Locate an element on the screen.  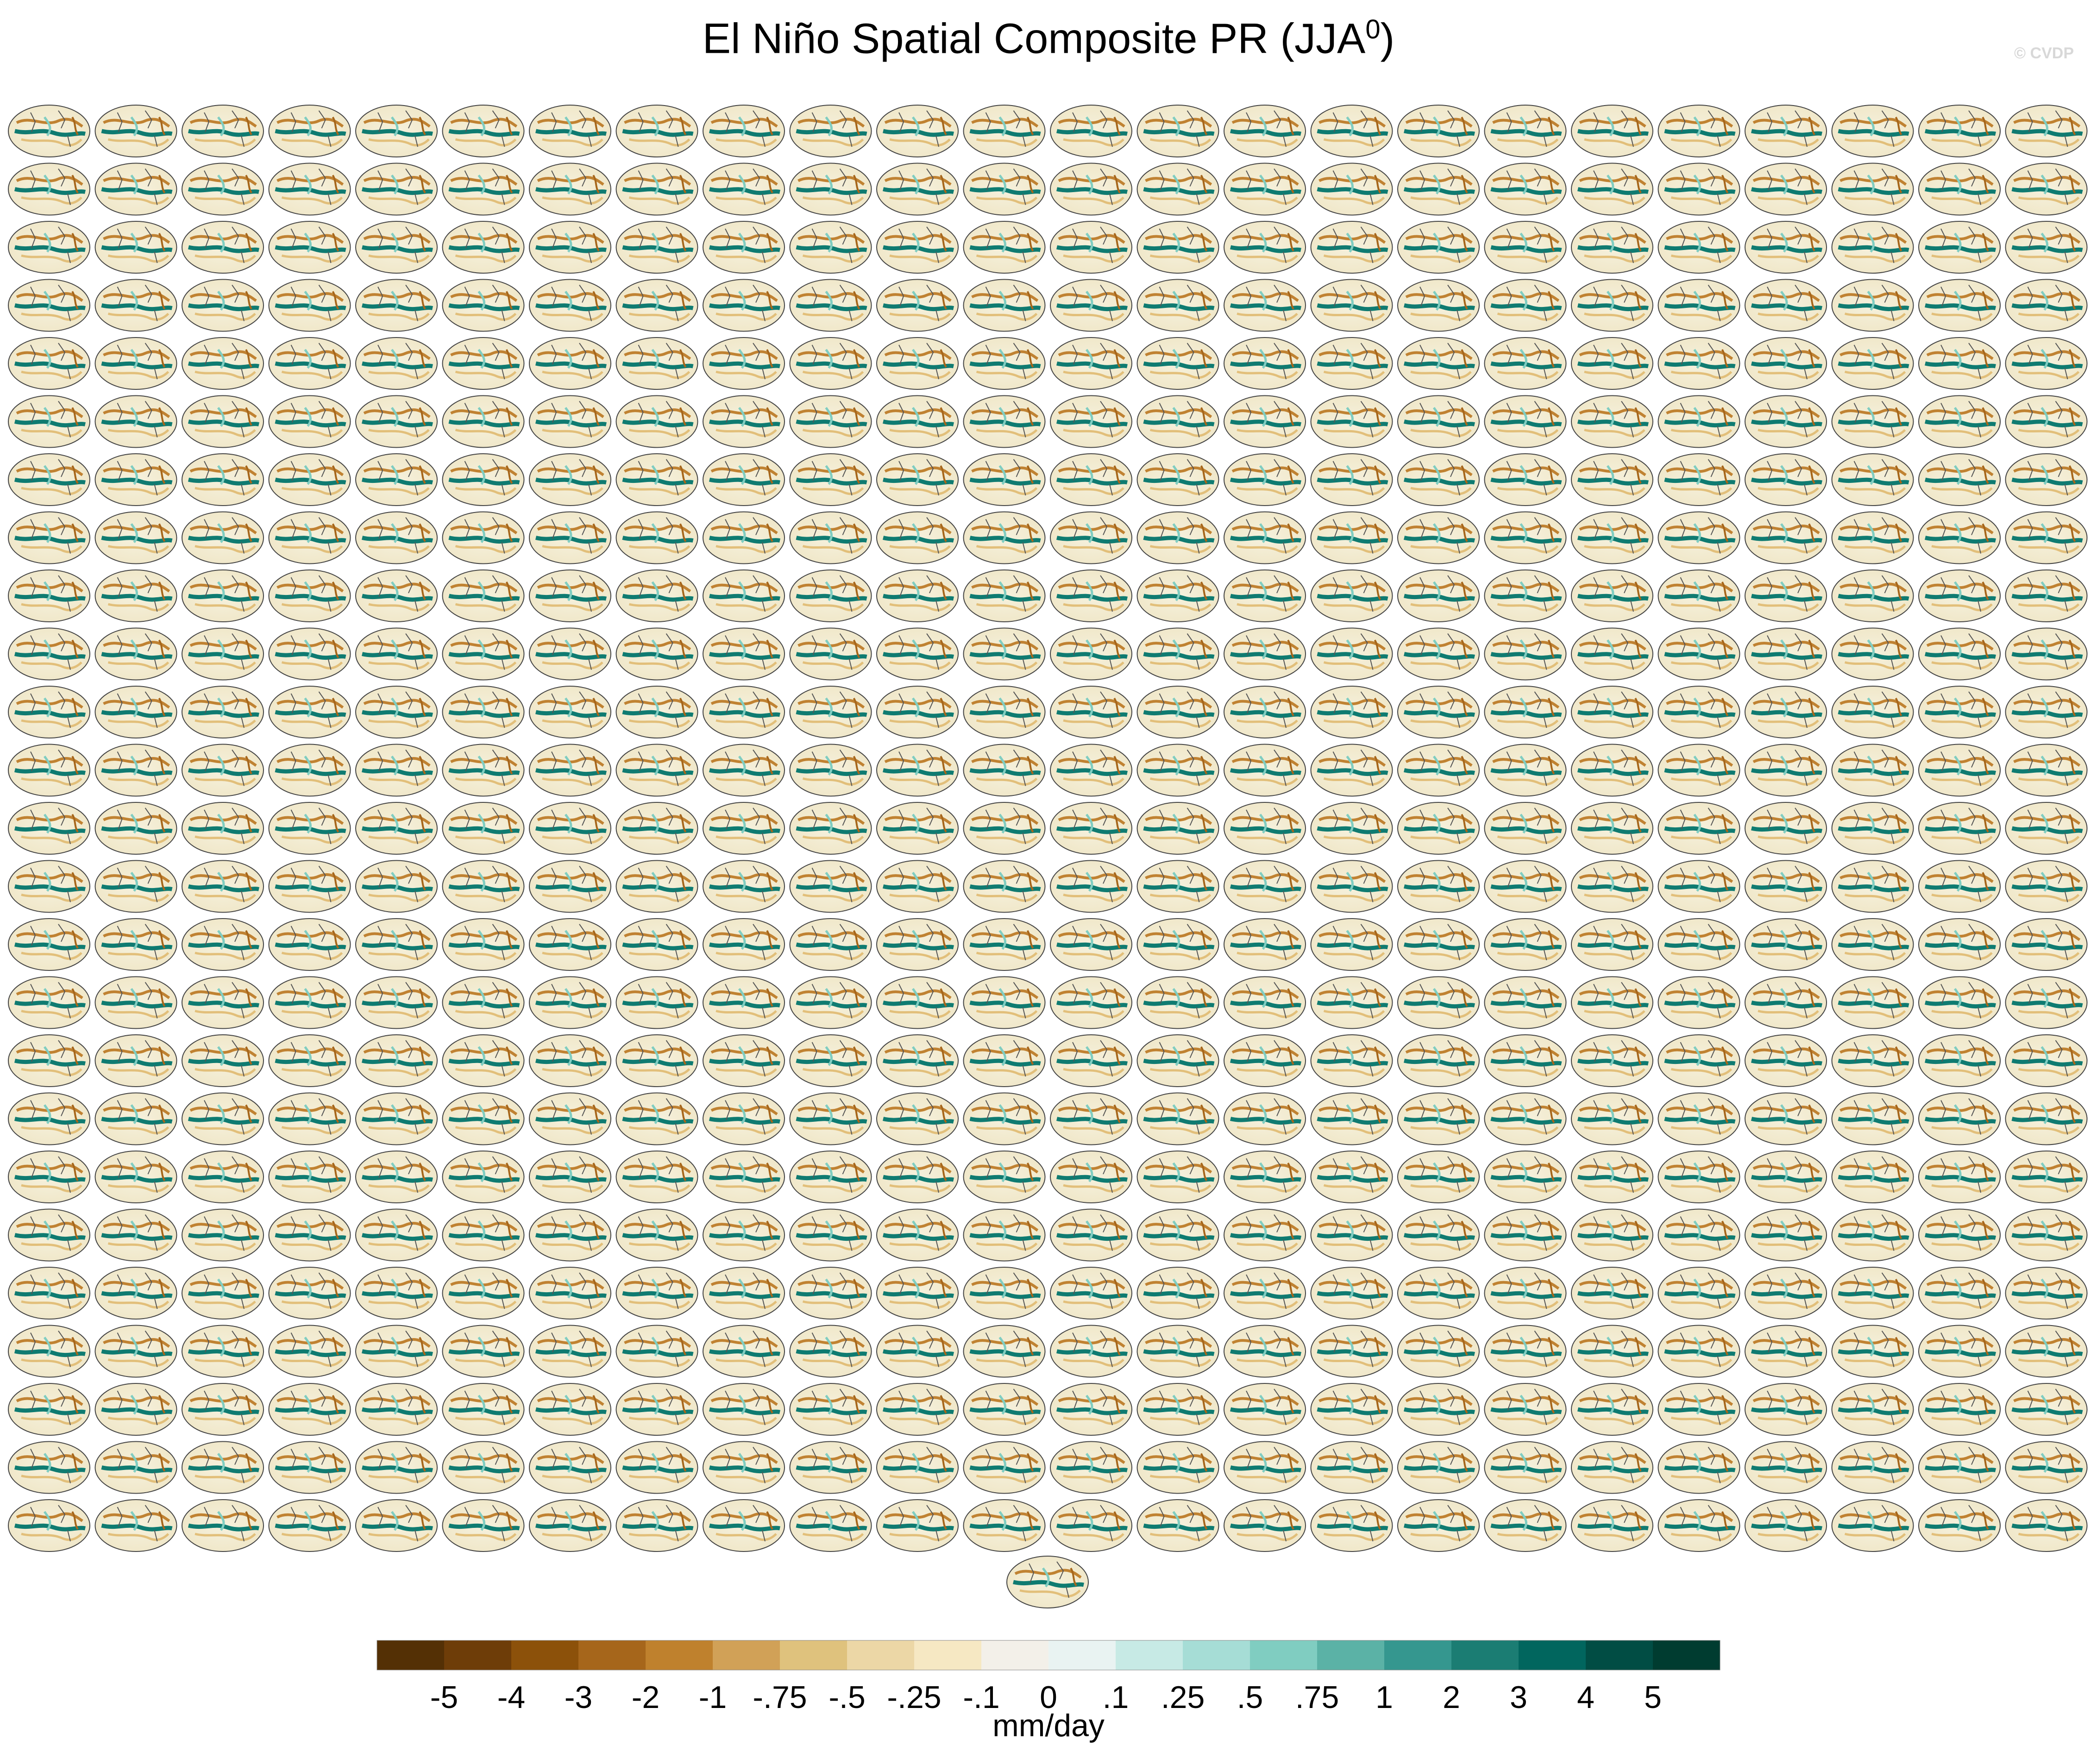
colorbar-tick-label: 4 is located at coordinates (1586, 1698).